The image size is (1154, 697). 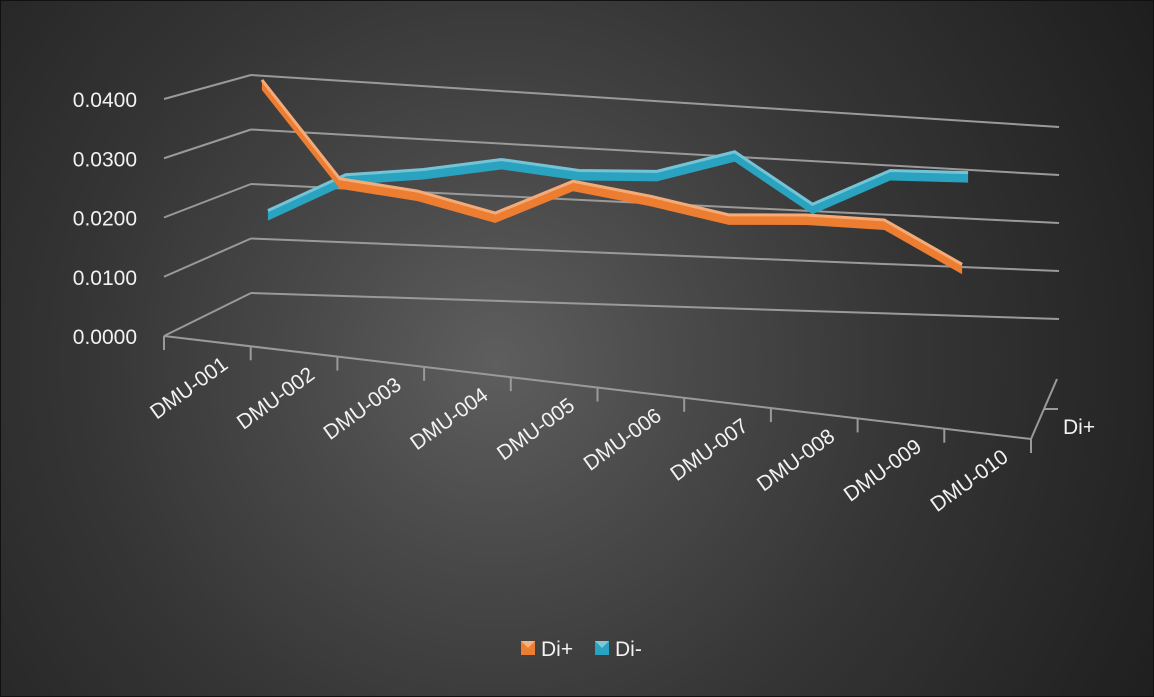 I want to click on x-tick-label: DMU-007, so click(x=709, y=449).